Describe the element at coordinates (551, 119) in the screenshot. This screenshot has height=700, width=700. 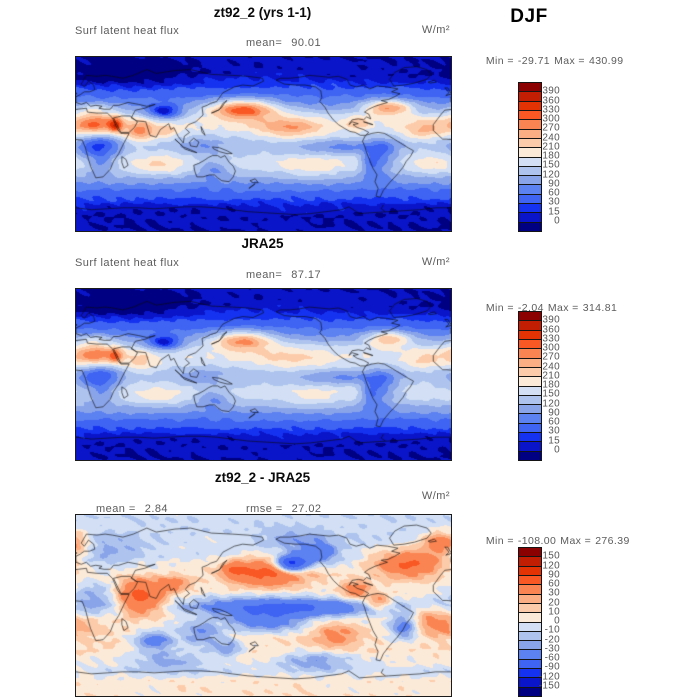
I see `colorbar-tick-label: 300` at that location.